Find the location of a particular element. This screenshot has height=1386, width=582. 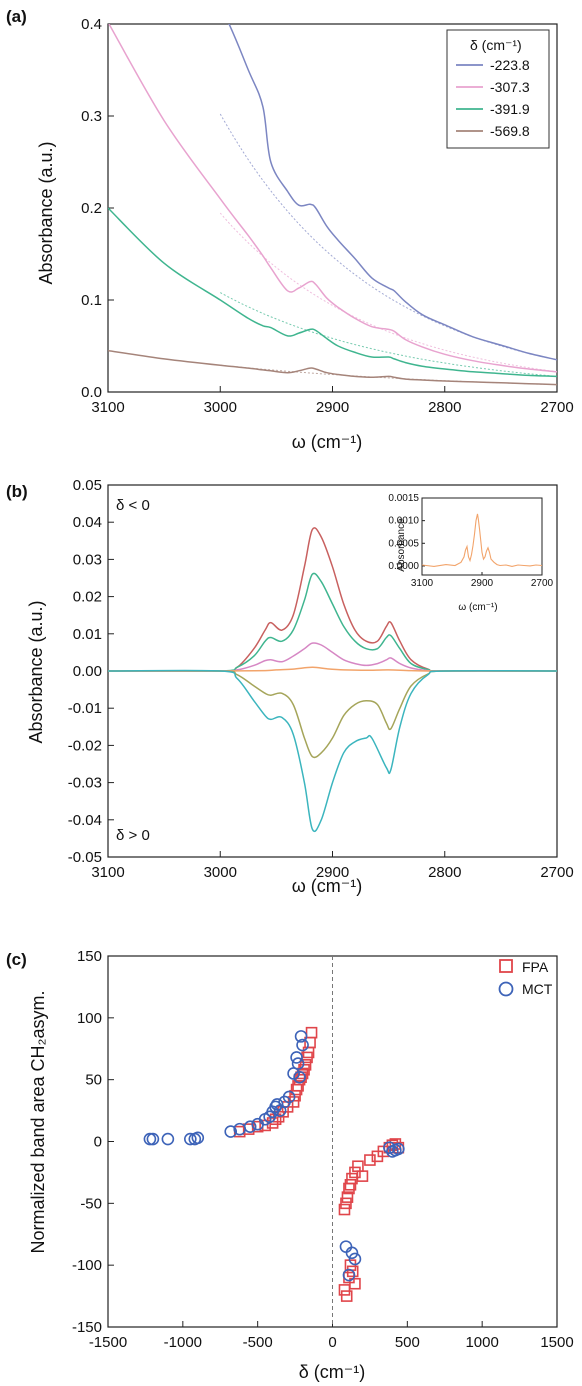

panel-c-label: (c) is located at coordinates (16, 959).